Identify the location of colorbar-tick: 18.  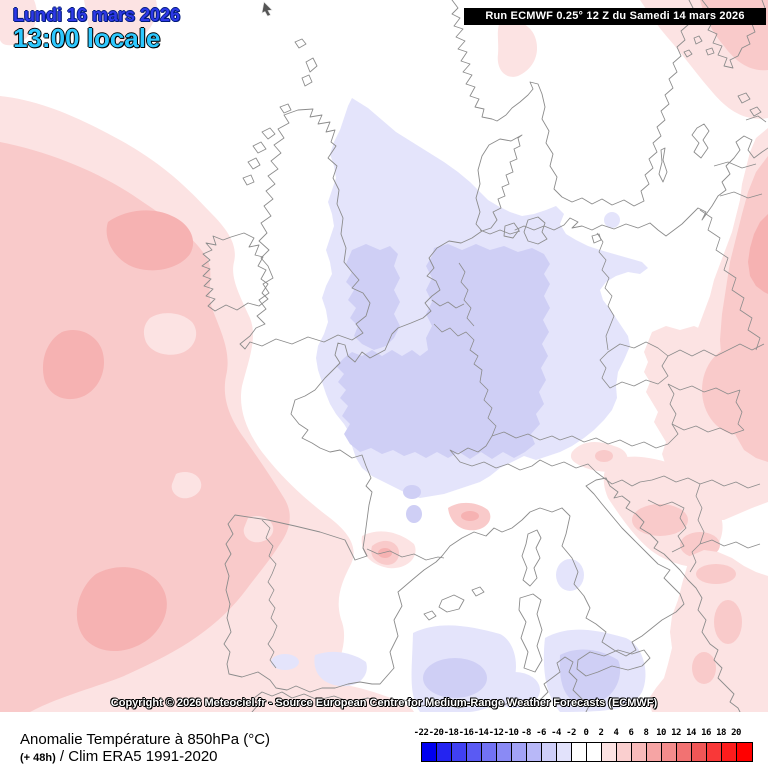
(721, 733).